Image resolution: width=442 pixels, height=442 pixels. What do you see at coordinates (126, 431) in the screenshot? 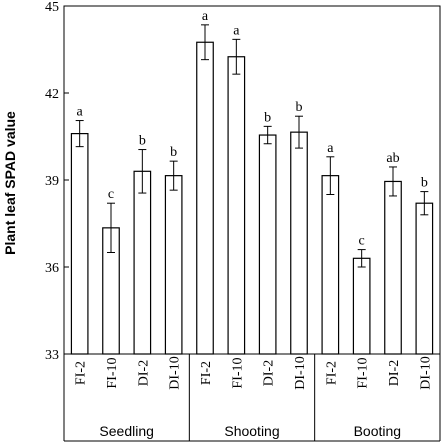
I see `group-label: Seedling` at bounding box center [126, 431].